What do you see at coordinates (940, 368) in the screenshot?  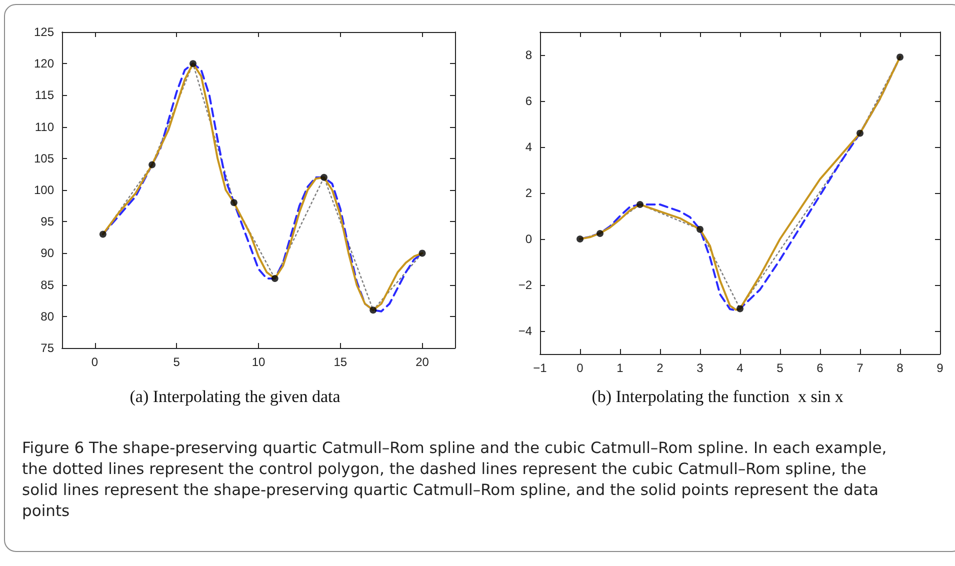 I see `x-tick-label: 9` at bounding box center [940, 368].